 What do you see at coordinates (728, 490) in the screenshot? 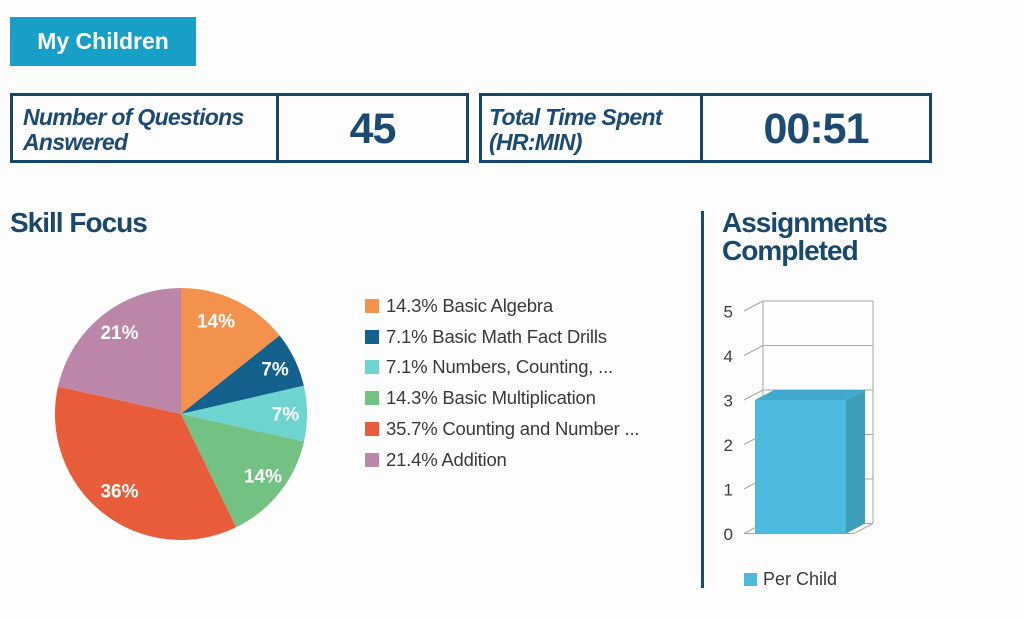
I see `svg-text: 1` at bounding box center [728, 490].